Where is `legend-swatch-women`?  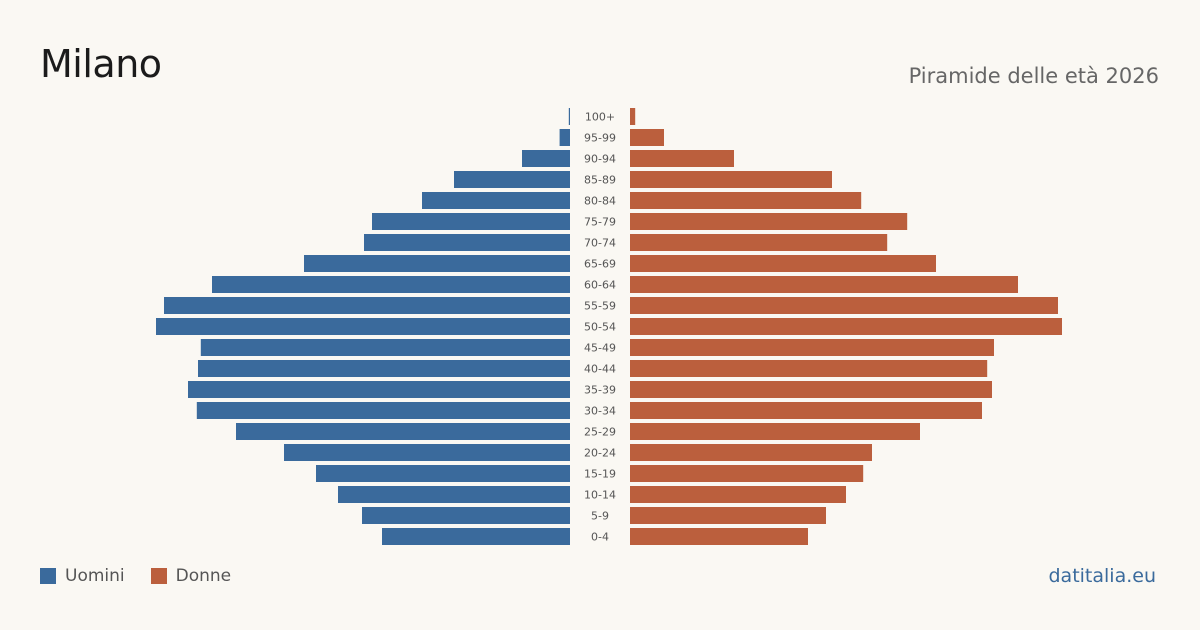
legend-swatch-women is located at coordinates (158, 576).